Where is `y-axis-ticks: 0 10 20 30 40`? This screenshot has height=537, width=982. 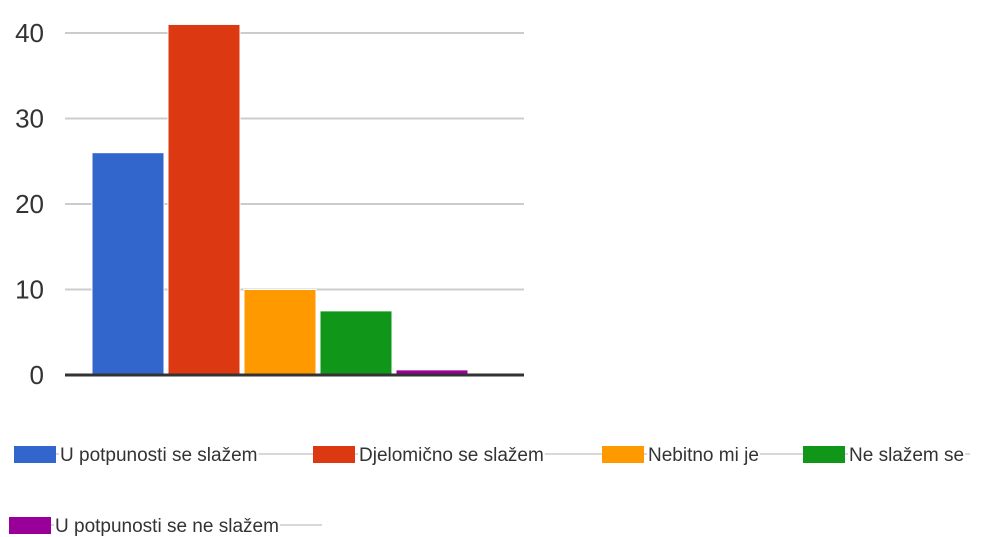
y-axis-ticks: 0 10 20 30 40 is located at coordinates (29, 204).